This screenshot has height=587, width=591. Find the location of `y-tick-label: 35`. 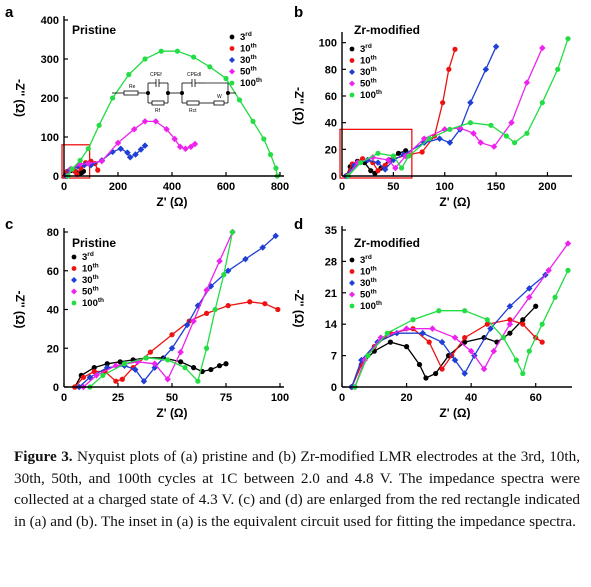

y-tick-label: 35 is located at coordinates (331, 231).